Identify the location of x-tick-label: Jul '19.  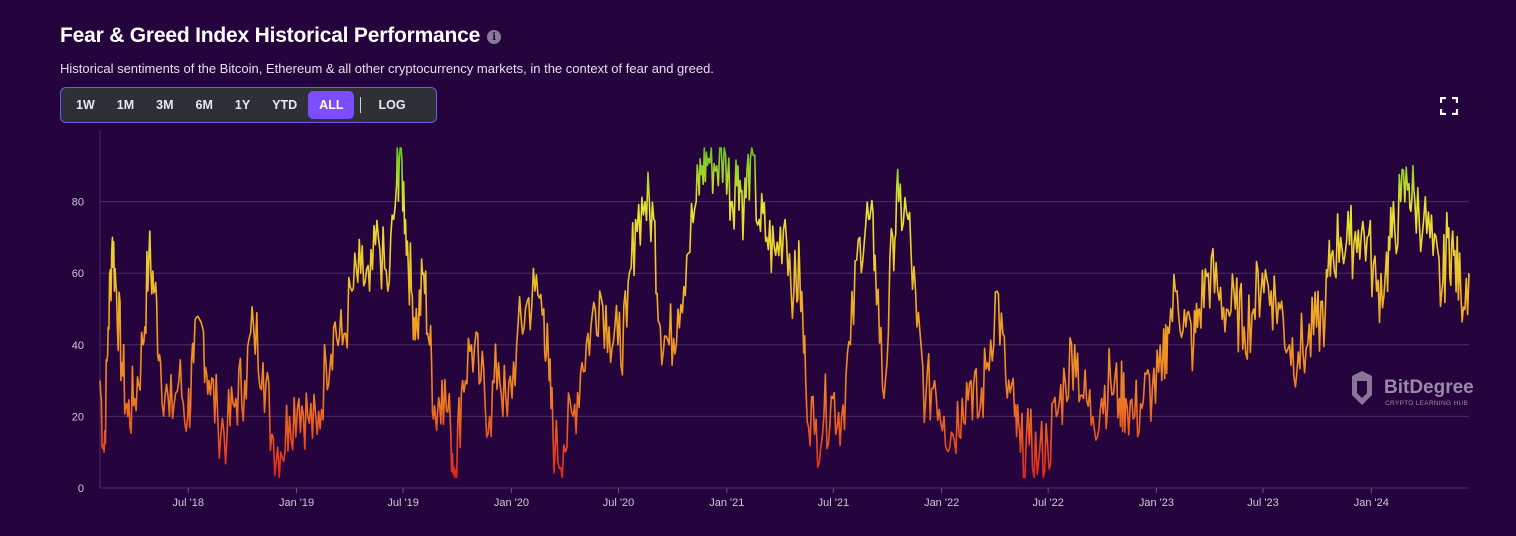
(402, 503).